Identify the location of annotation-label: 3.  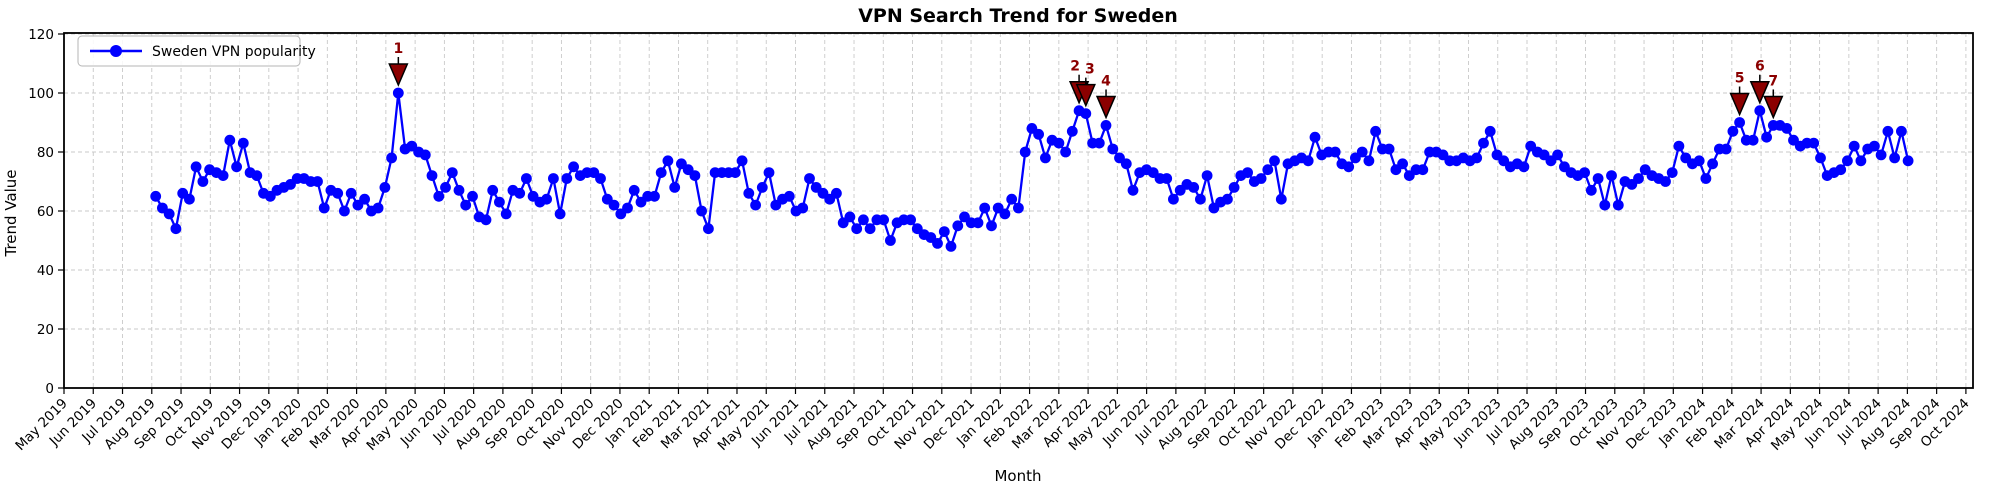
(1090, 70).